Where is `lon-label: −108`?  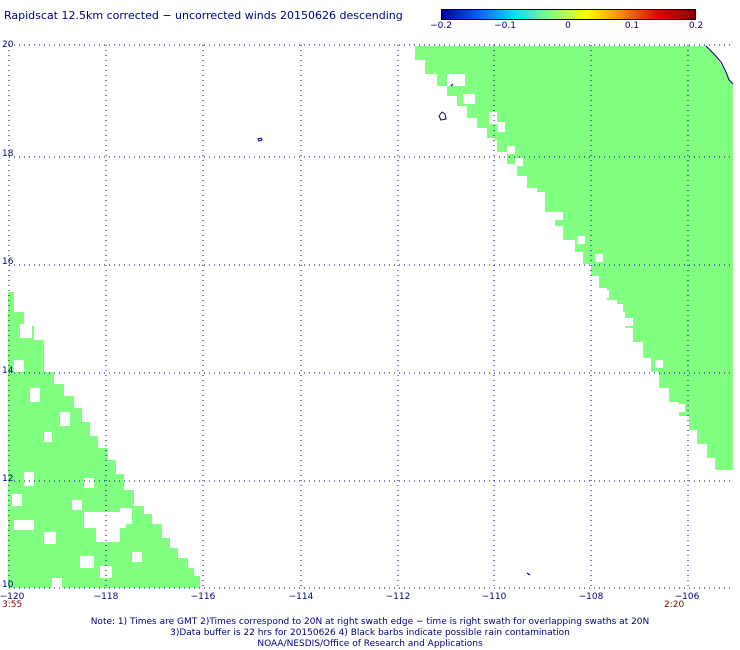 lon-label: −108 is located at coordinates (591, 597).